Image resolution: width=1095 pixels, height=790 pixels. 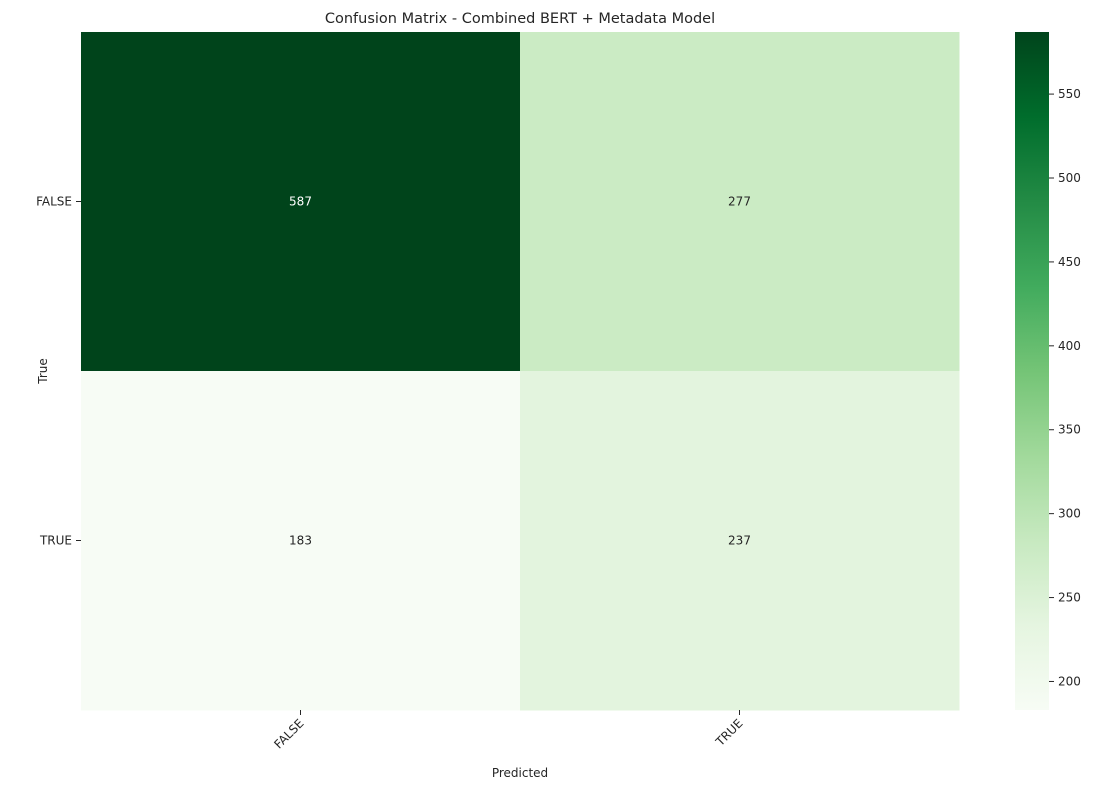 What do you see at coordinates (1069, 430) in the screenshot?
I see `colorbar-tick-label: 350` at bounding box center [1069, 430].